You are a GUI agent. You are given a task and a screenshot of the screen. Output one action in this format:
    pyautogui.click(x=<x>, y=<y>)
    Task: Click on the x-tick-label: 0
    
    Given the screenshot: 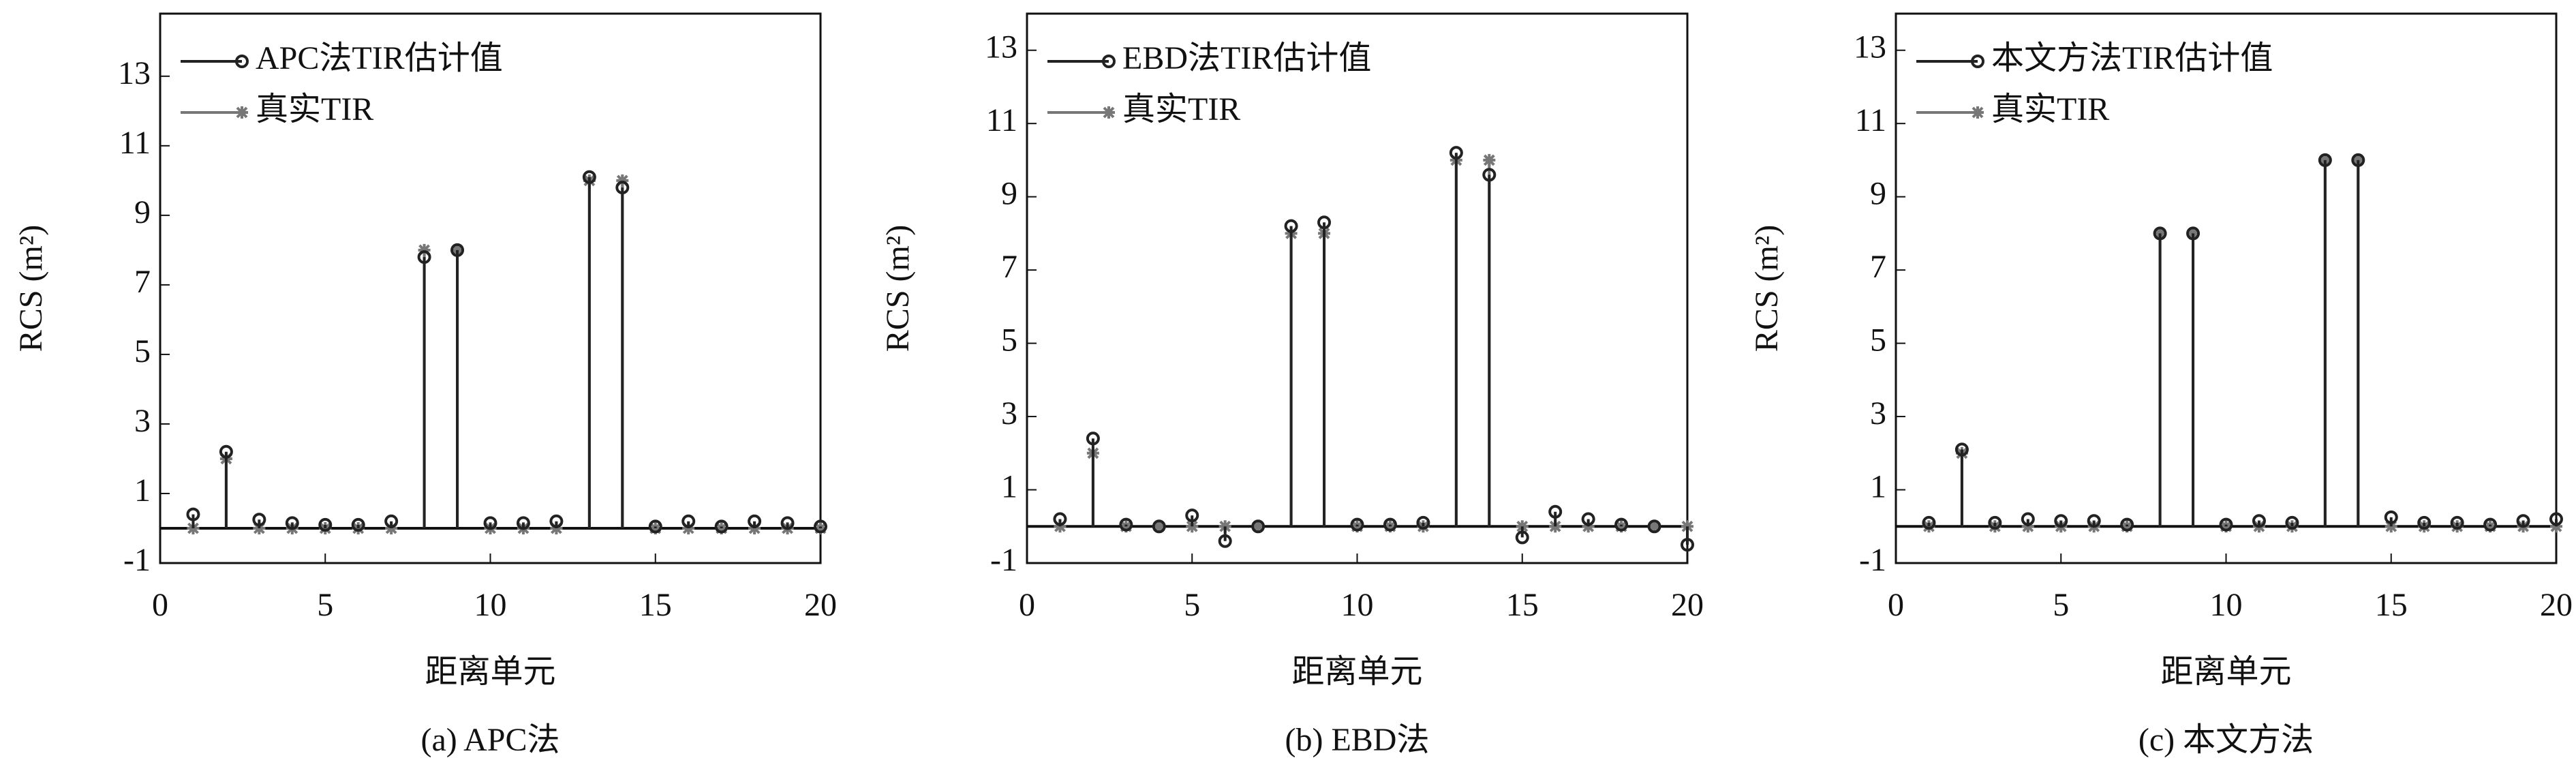 What is the action you would take?
    pyautogui.click(x=1896, y=605)
    